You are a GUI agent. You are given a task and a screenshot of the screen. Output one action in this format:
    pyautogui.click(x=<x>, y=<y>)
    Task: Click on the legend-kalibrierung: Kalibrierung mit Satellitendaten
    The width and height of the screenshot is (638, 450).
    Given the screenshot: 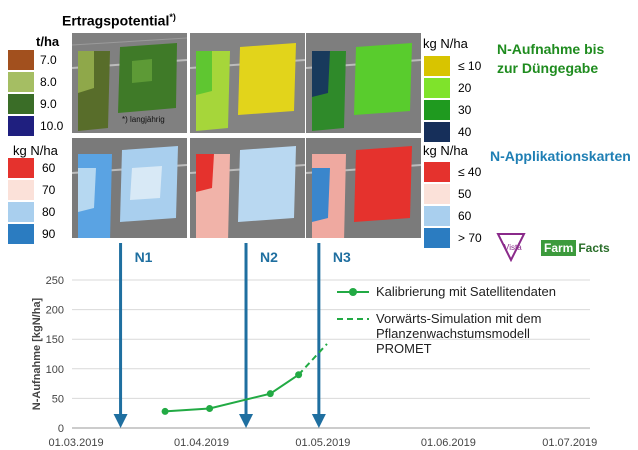 What is the action you would take?
    pyautogui.click(x=466, y=291)
    